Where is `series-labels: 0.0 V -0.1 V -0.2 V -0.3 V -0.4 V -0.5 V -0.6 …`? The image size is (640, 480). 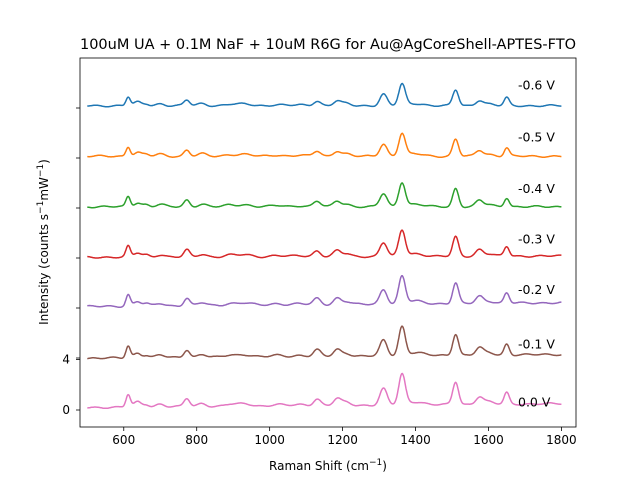
series-labels: 0.0 V -0.1 V -0.2 V -0.3 V -0.4 V -0.5 V -0.6 … is located at coordinates (536, 244).